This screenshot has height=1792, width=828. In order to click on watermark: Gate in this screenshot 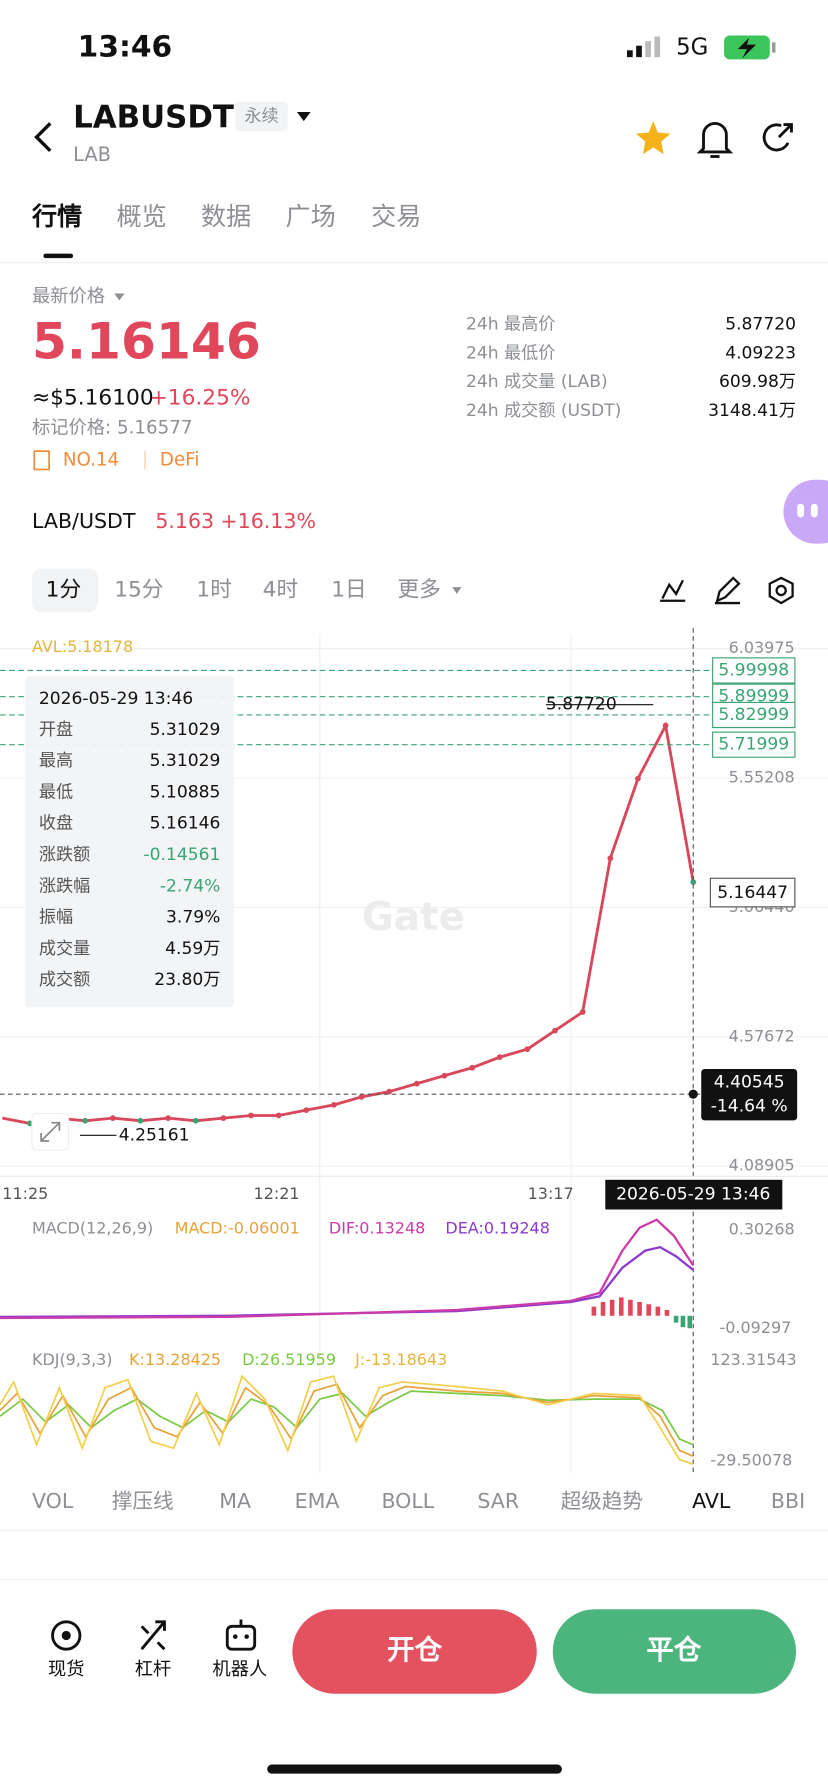, I will do `click(413, 917)`.